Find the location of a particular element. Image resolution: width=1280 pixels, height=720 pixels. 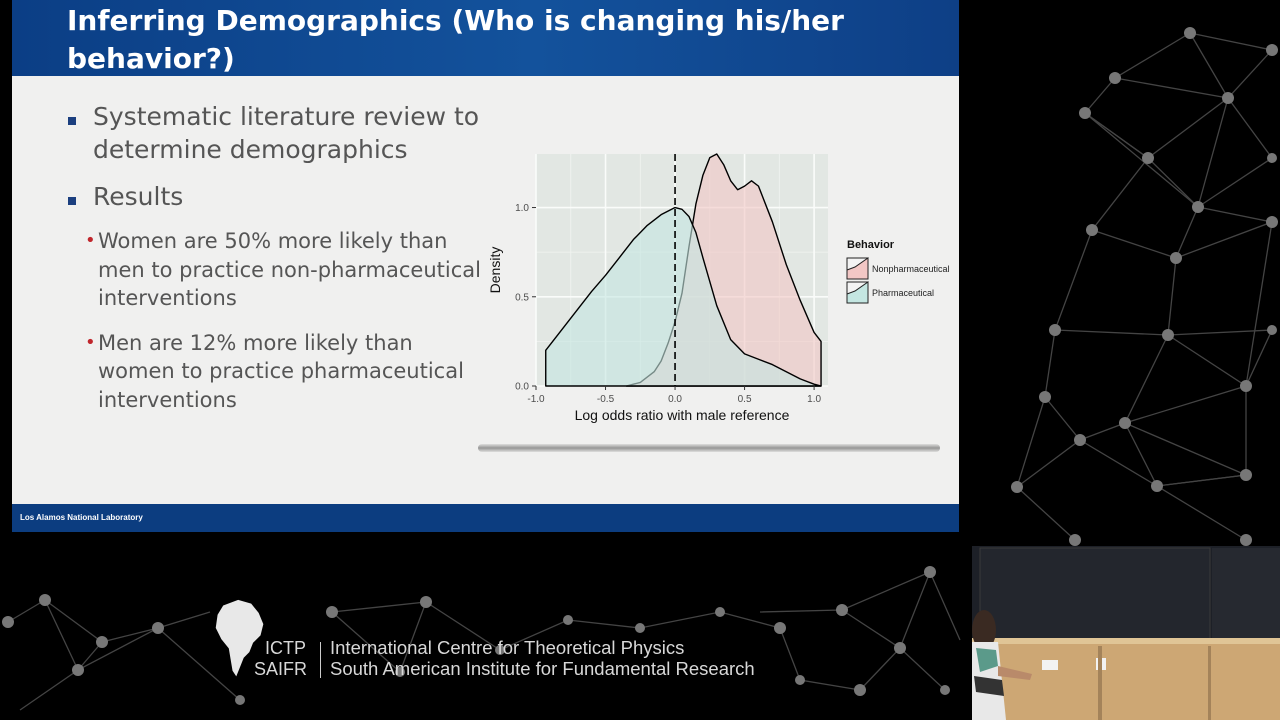

x-axis-title: Log odds ratio with male reference is located at coordinates (682, 415).